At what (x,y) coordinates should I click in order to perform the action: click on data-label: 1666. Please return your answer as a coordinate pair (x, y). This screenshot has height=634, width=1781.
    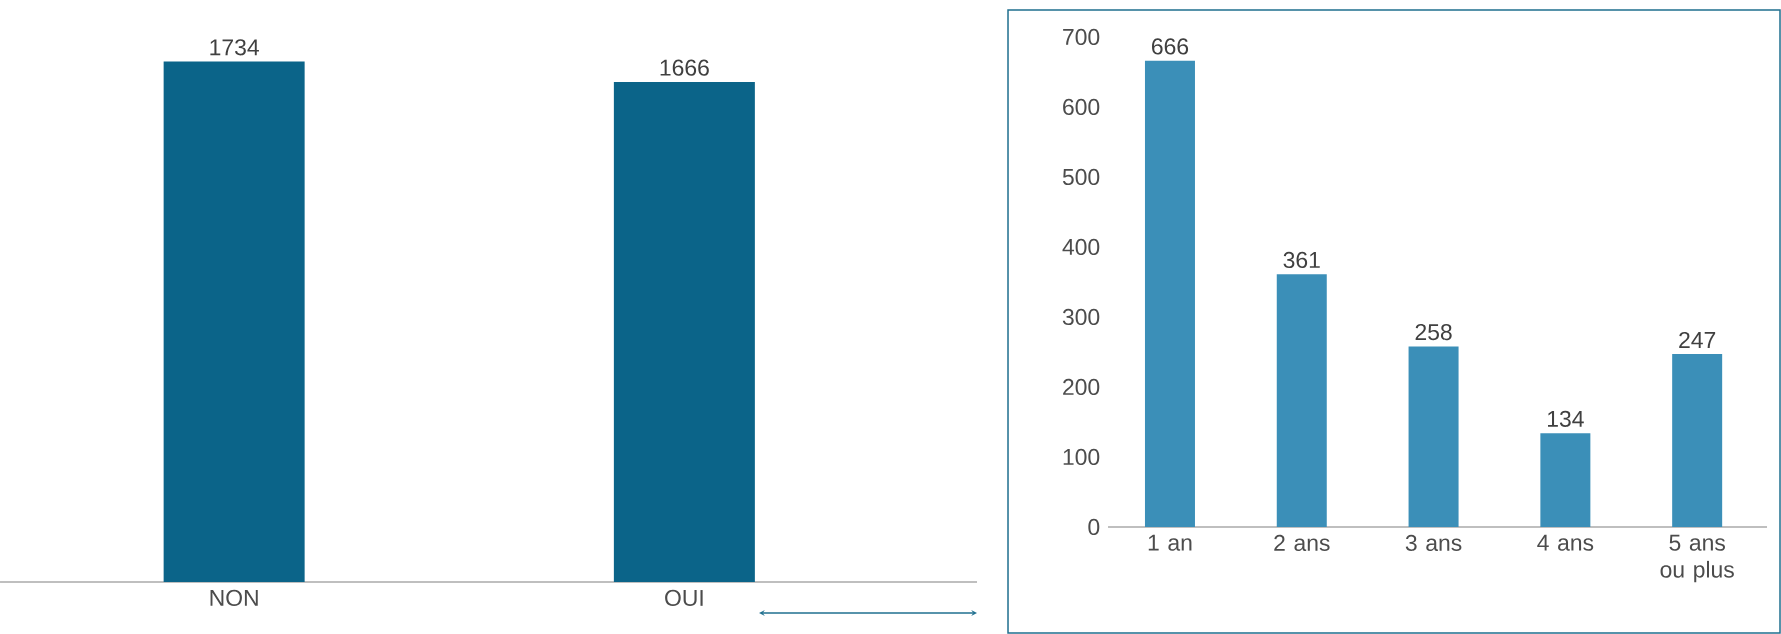
    Looking at the image, I should click on (684, 67).